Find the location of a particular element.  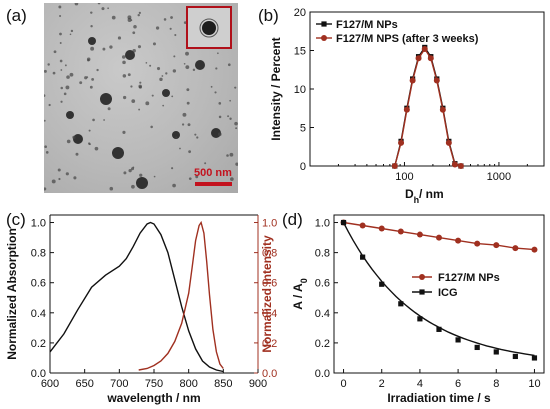

x-axis-label: Irradiation time / s is located at coordinates (439, 398).